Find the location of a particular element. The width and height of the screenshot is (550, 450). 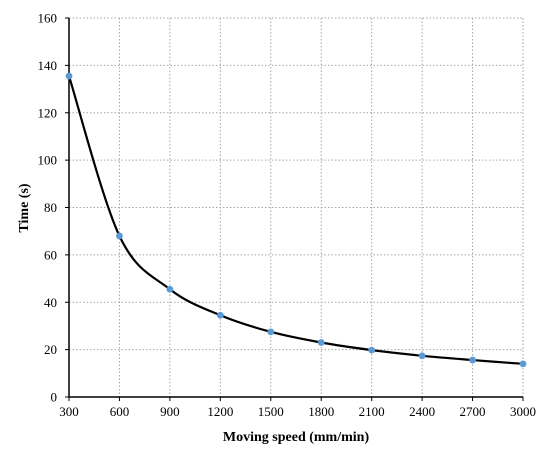

x-tick-label: 900 is located at coordinates (170, 411).